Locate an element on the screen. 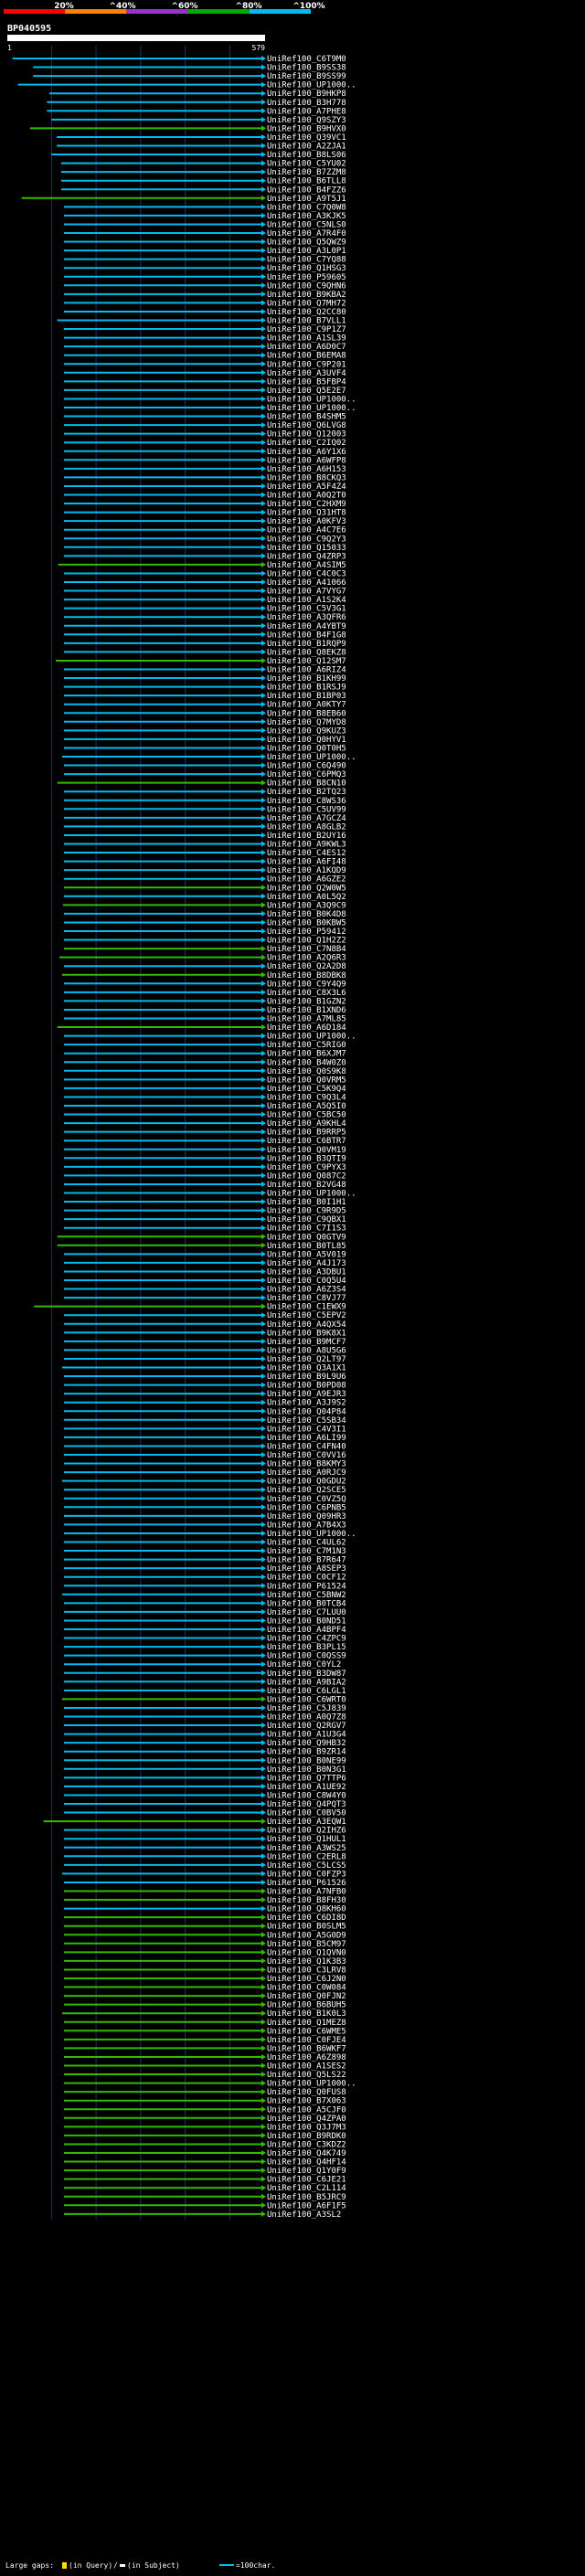 The width and height of the screenshot is (585, 2576). hit-label: UniRef100_B4W0Z0 is located at coordinates (307, 1062).